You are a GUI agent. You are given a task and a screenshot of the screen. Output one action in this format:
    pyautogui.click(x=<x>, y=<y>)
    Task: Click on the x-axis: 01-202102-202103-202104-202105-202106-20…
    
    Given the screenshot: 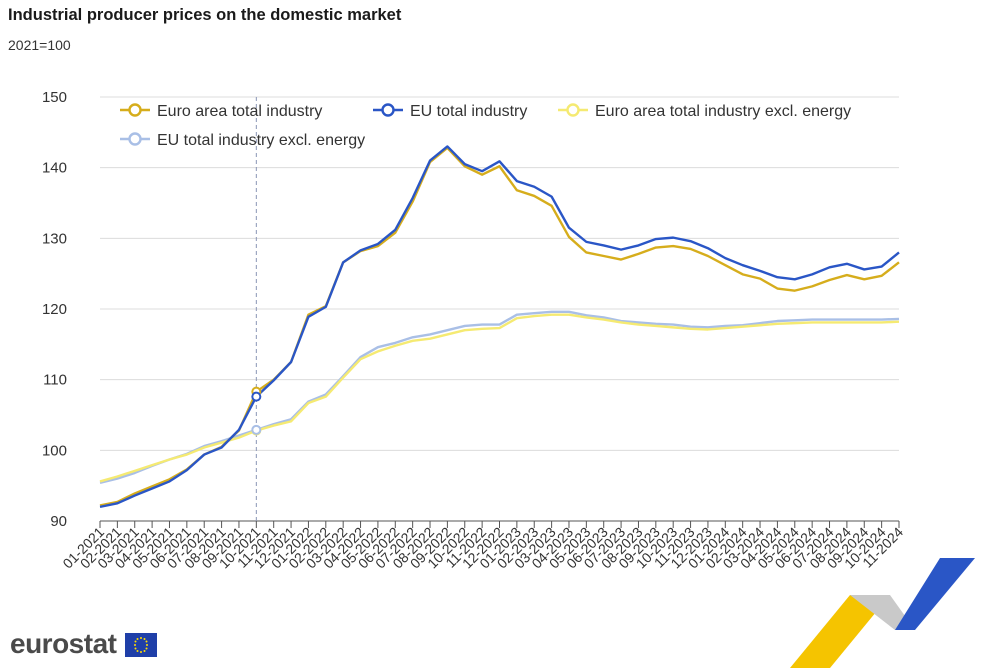 What is the action you would take?
    pyautogui.click(x=482, y=546)
    